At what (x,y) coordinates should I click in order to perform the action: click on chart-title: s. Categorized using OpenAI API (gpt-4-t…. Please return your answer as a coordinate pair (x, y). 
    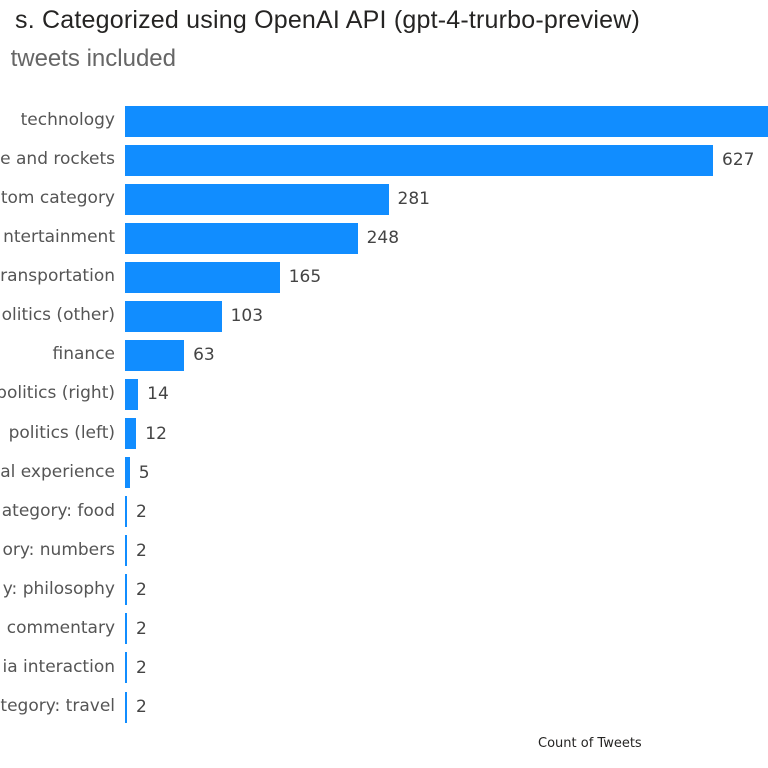
    Looking at the image, I should click on (327, 20).